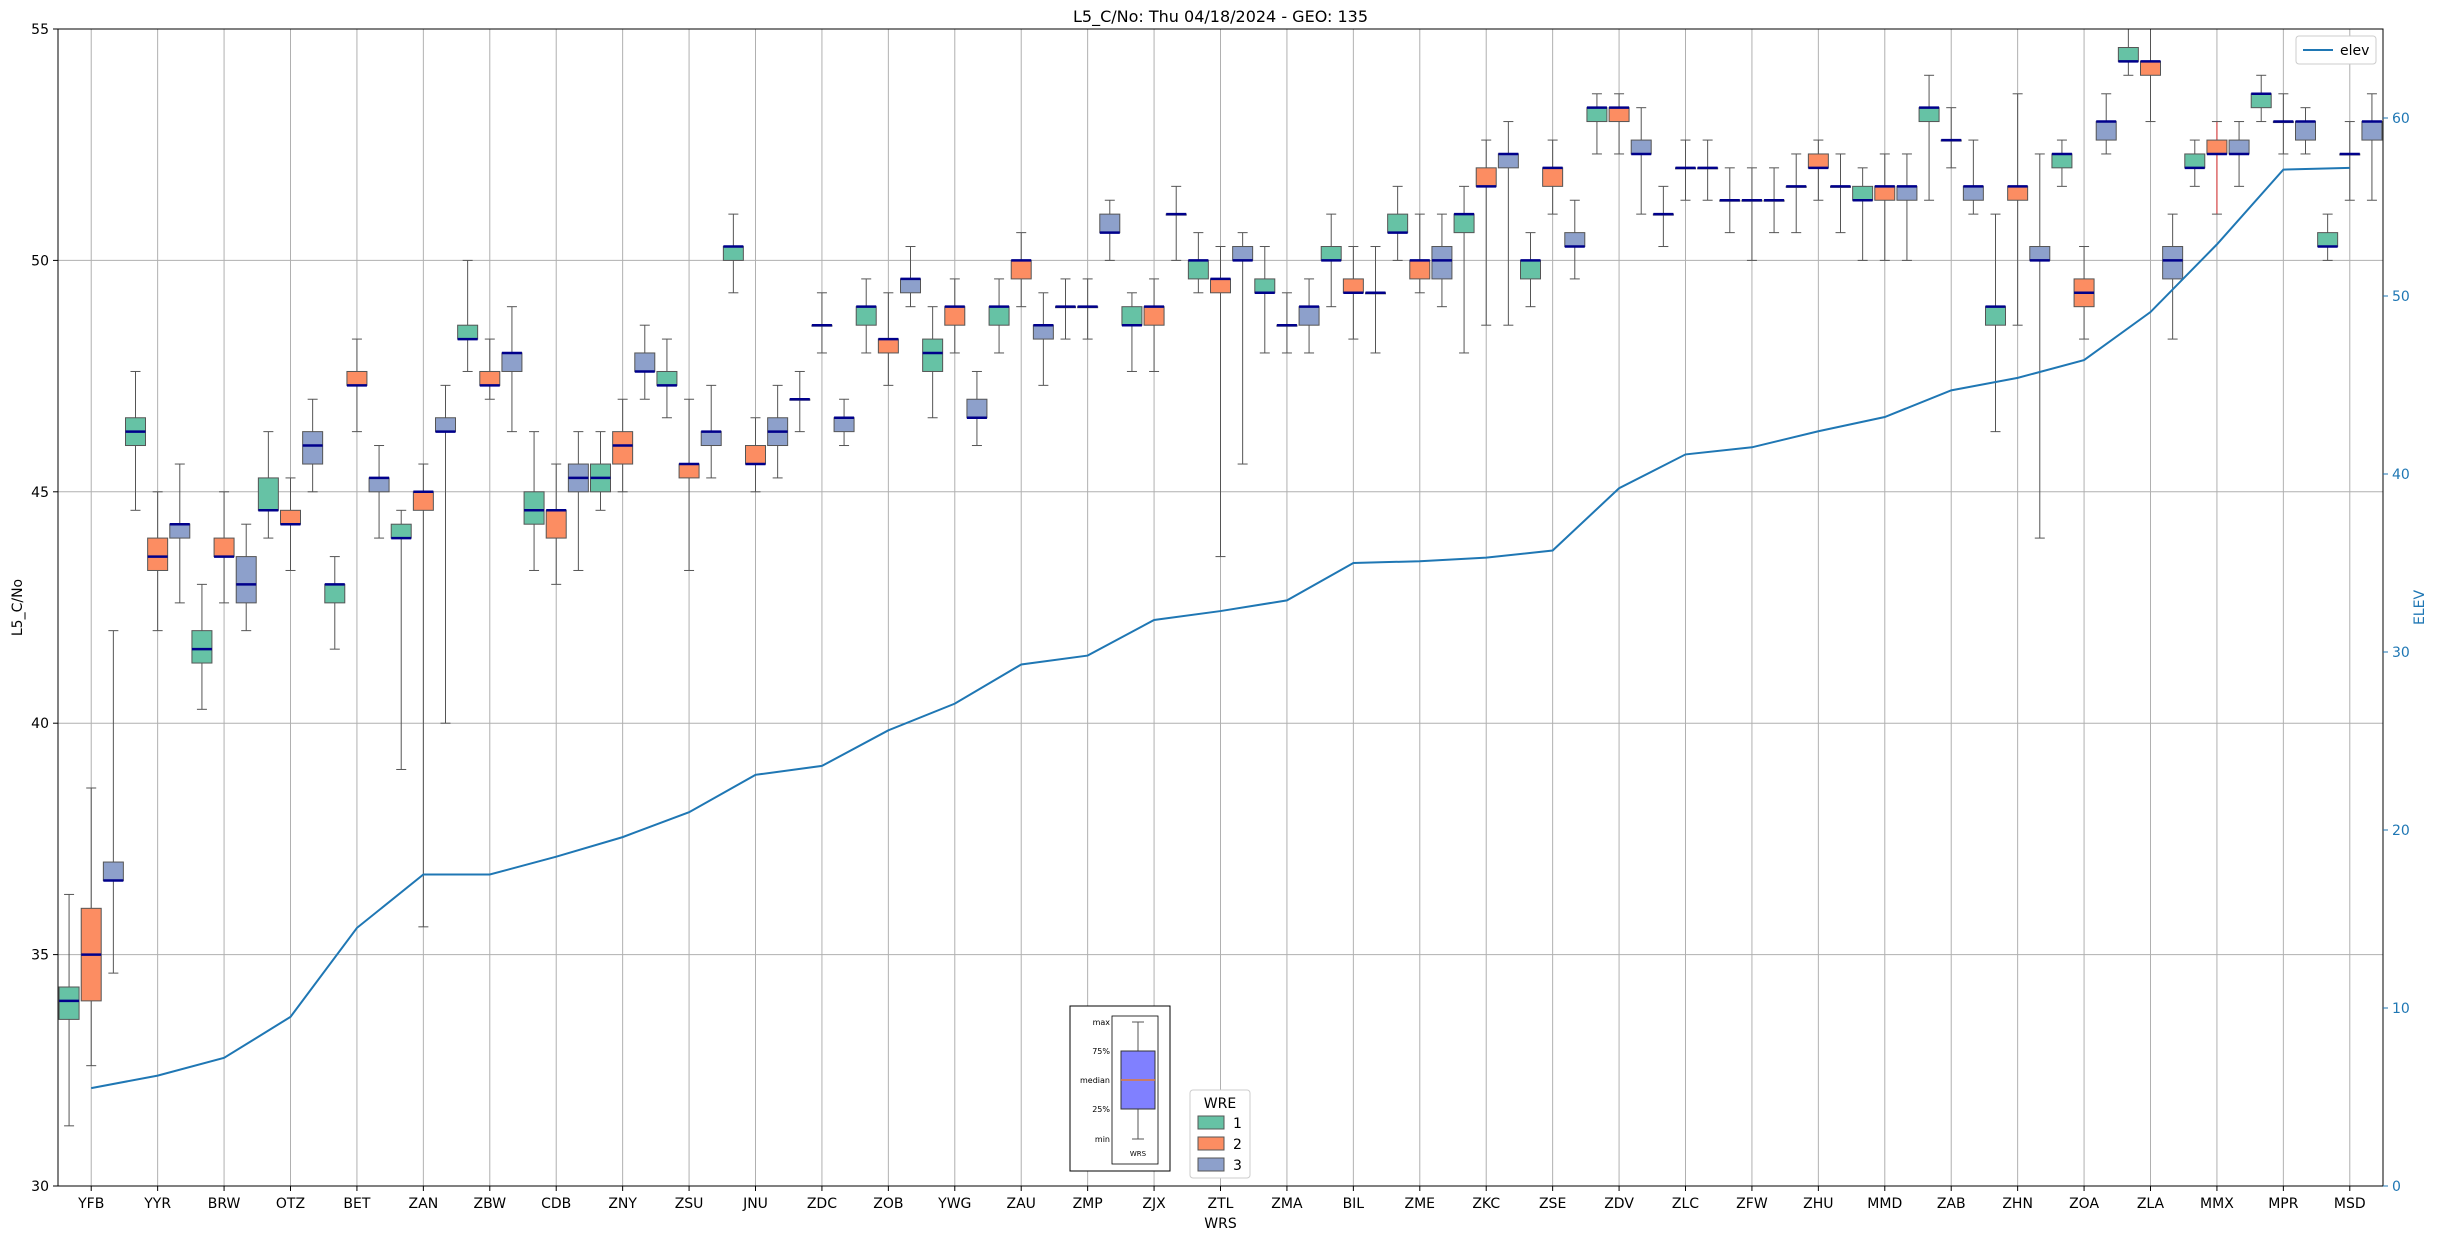 The height and width of the screenshot is (1238, 2439). What do you see at coordinates (1508, 223) in the screenshot?
I see `box-wre3-zkc` at bounding box center [1508, 223].